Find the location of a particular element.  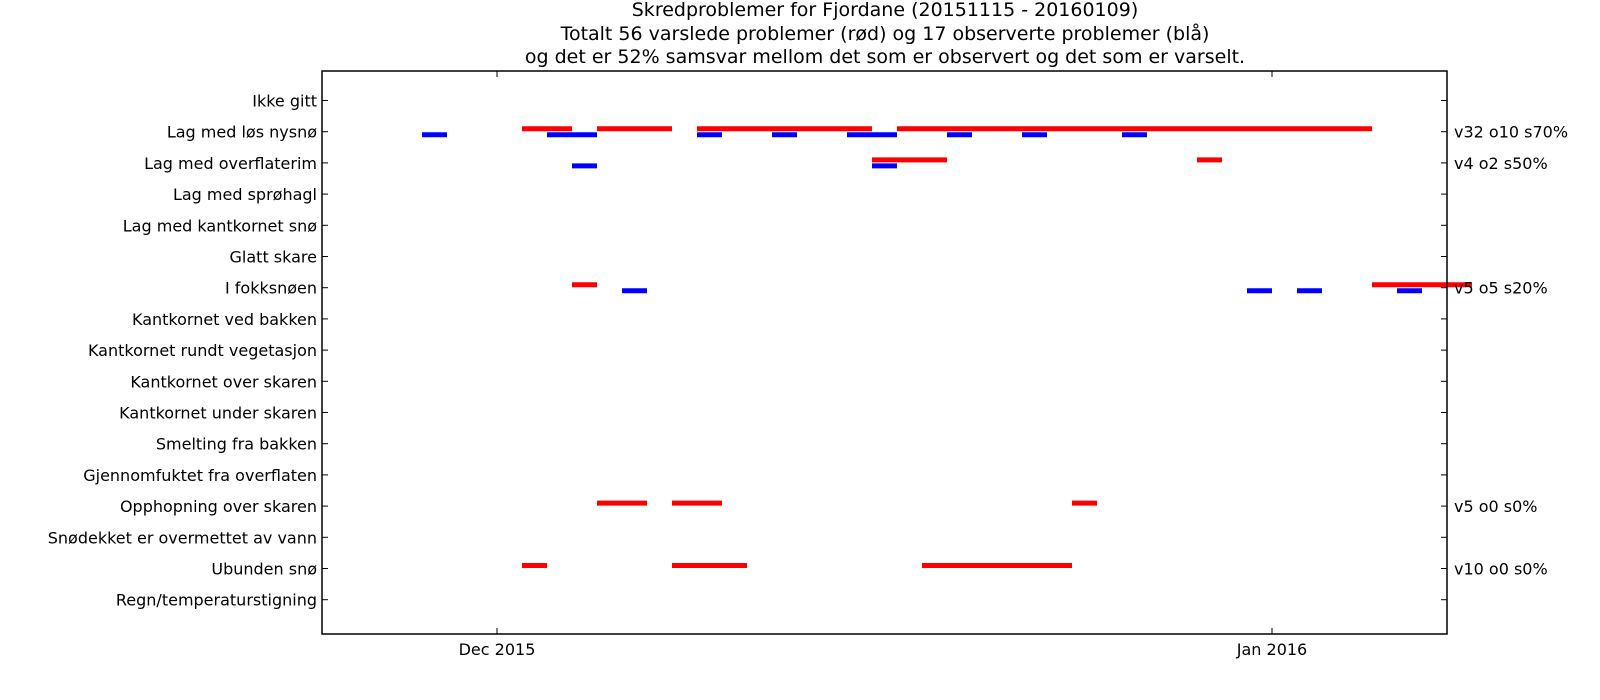

y-tick-label: Lag med kantkornet snø is located at coordinates (220, 225).